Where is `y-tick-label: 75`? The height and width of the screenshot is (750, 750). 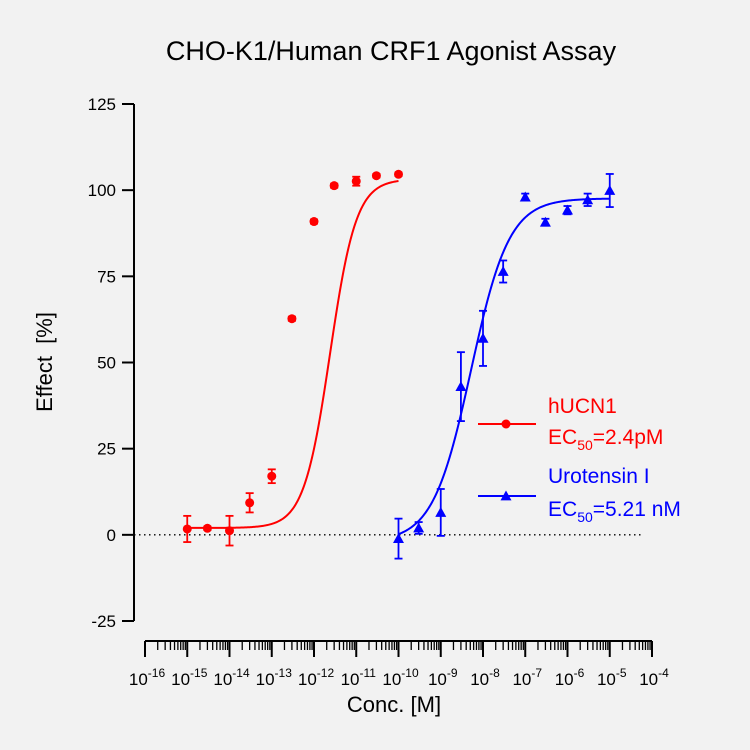 y-tick-label: 75 is located at coordinates (106, 276).